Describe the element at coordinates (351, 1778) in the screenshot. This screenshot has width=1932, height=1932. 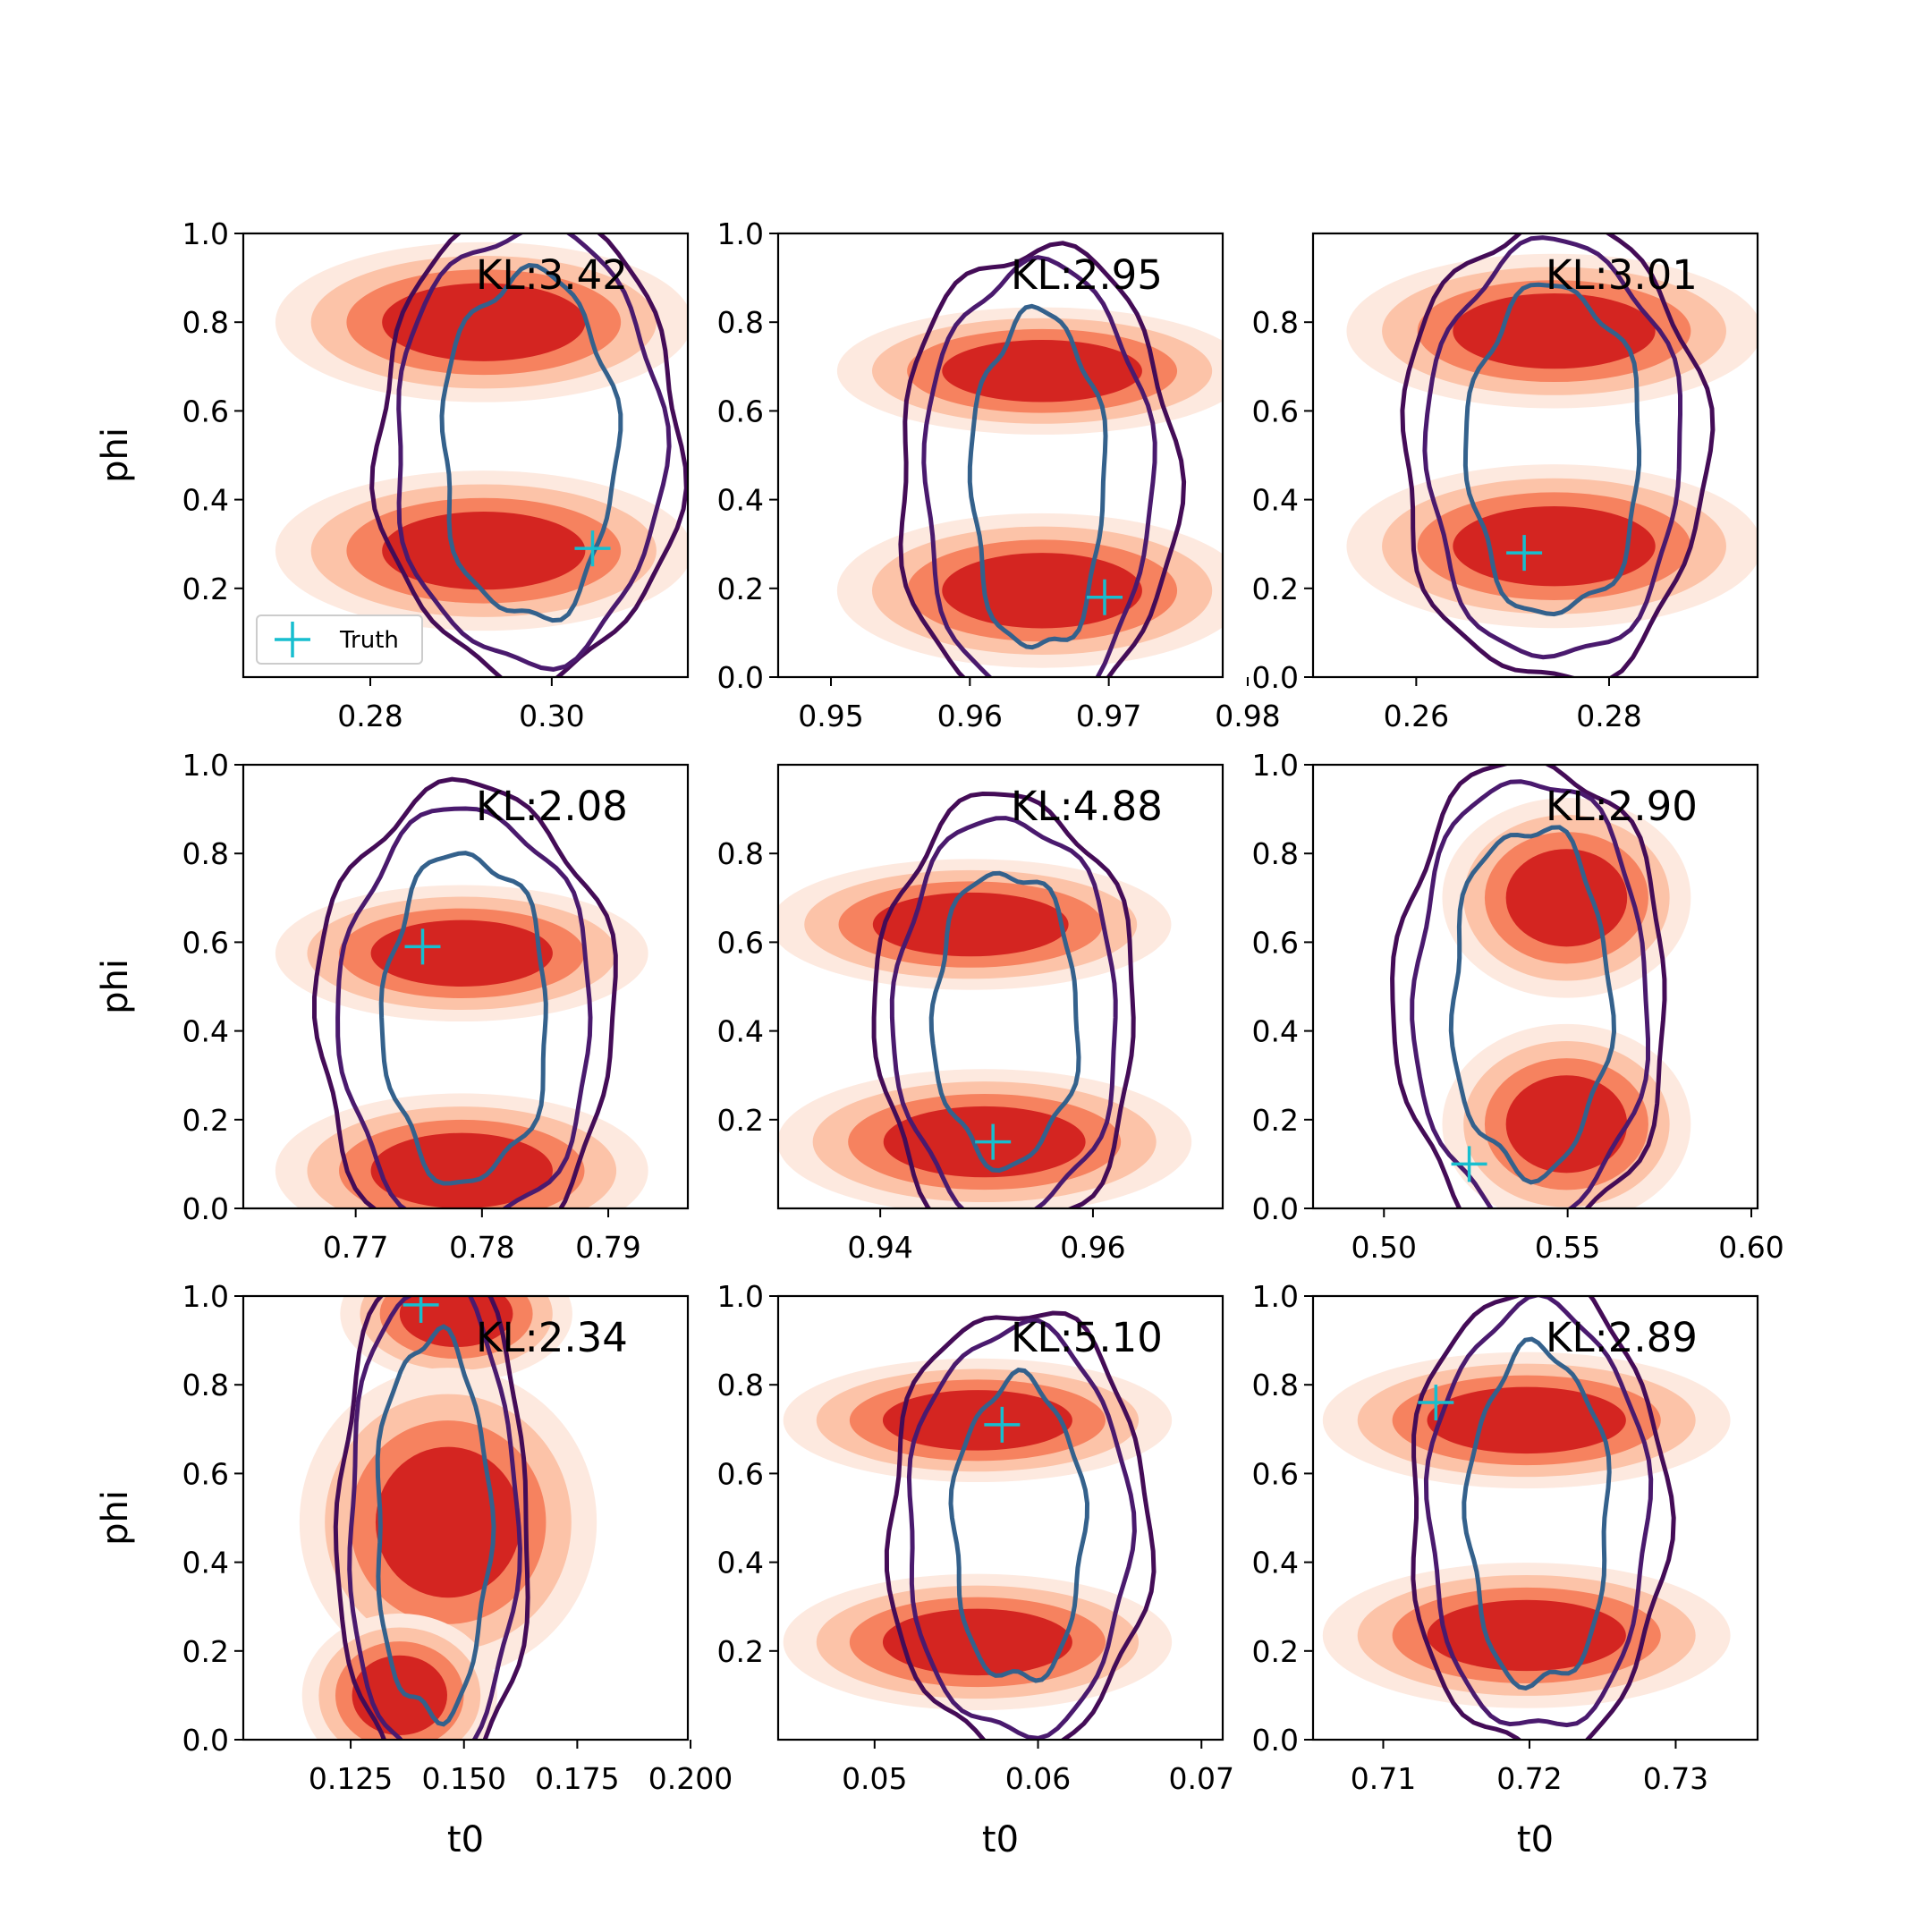
I see `x-tick-label: 0.125` at that location.